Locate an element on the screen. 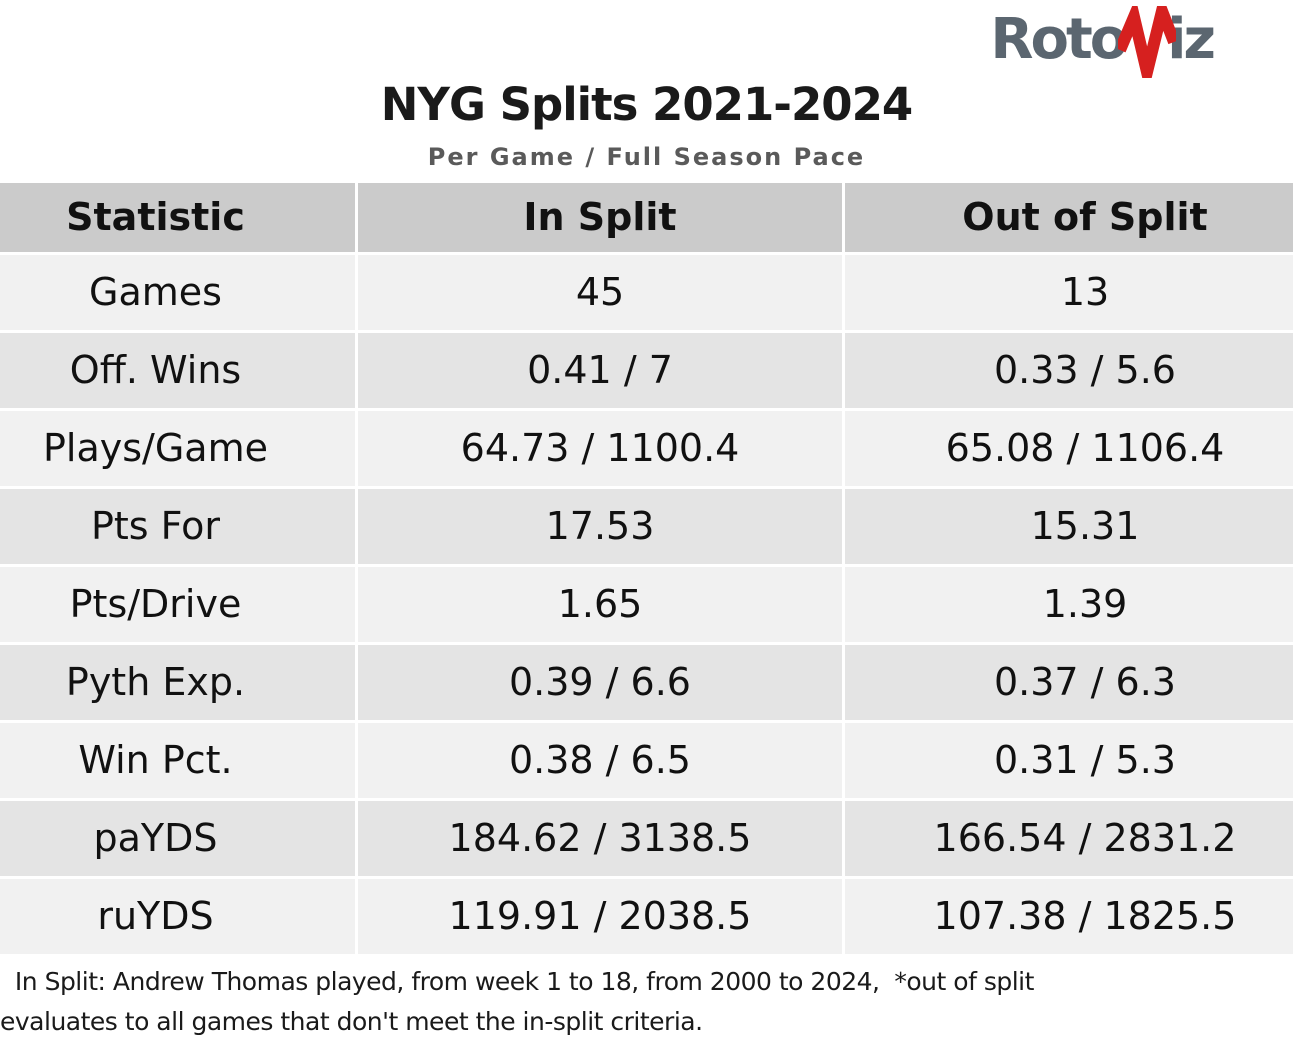 The image size is (1293, 1046). in-split-value-cell: 119.91 / 2038.5 is located at coordinates (601, 917).